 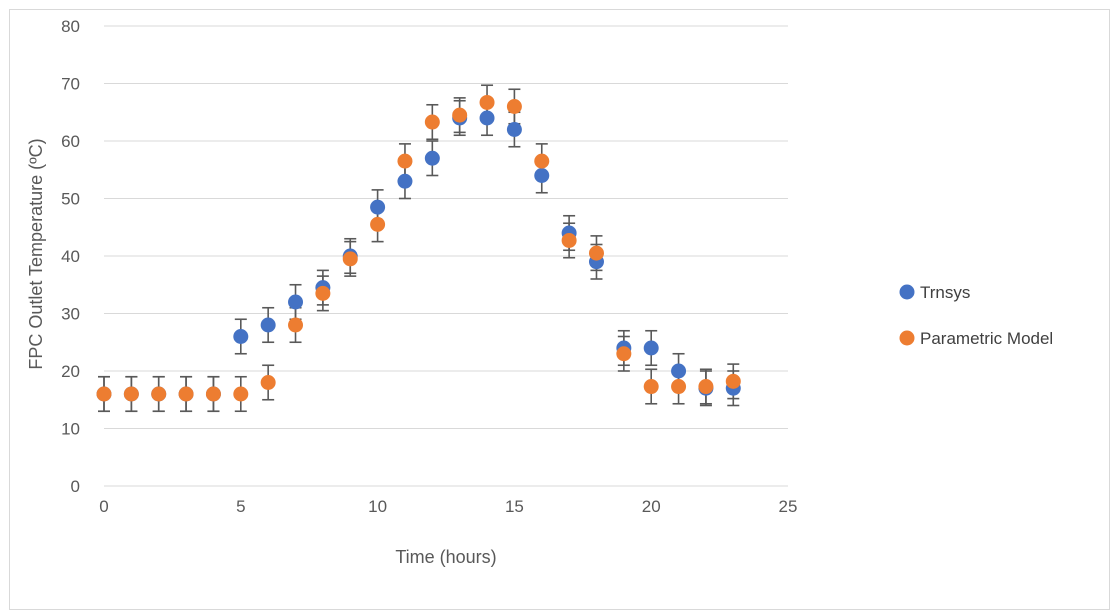 What do you see at coordinates (448, 506) in the screenshot?
I see `x-tick-labels: 0 5 10 15 20 25` at bounding box center [448, 506].